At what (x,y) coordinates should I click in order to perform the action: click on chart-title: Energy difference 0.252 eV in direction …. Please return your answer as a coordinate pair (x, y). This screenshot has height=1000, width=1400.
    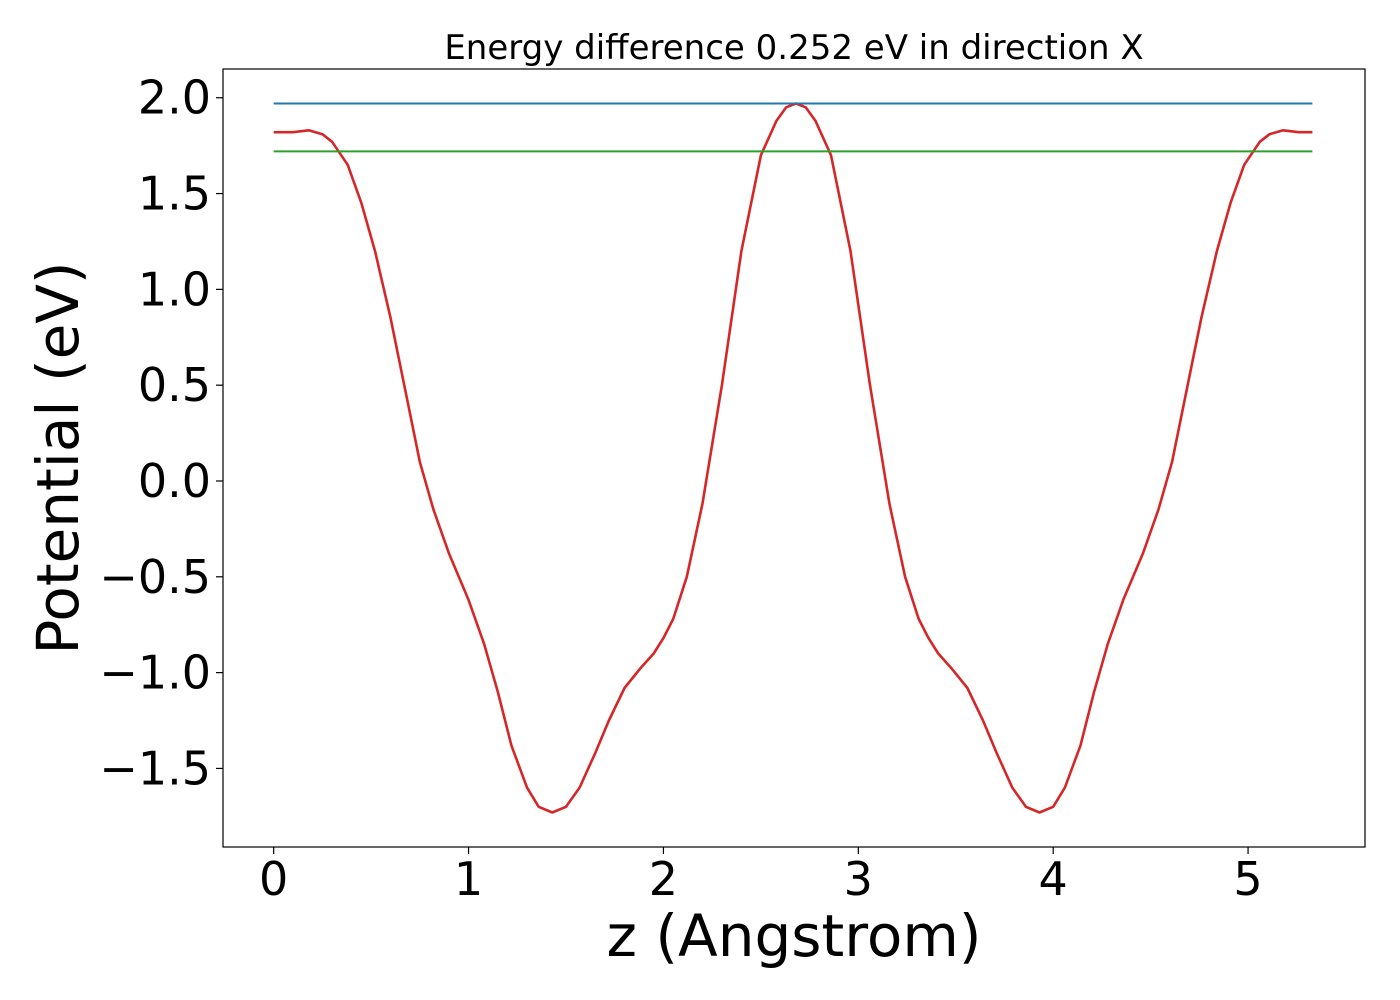
    Looking at the image, I should click on (793, 48).